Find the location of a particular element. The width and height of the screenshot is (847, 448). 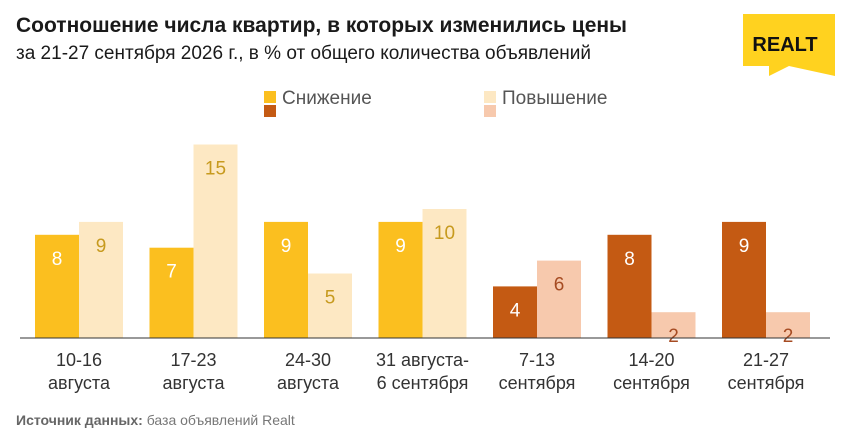

x-tick-label-2-0: 24-30 is located at coordinates (308, 360).